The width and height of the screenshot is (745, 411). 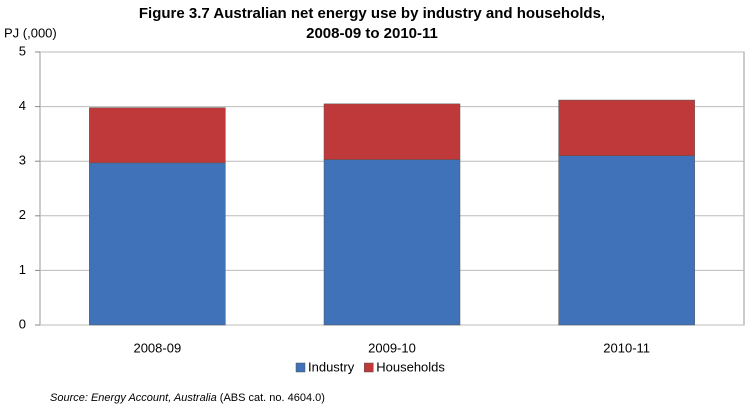 I want to click on x-tick-label: 2009-10, so click(x=392, y=347).